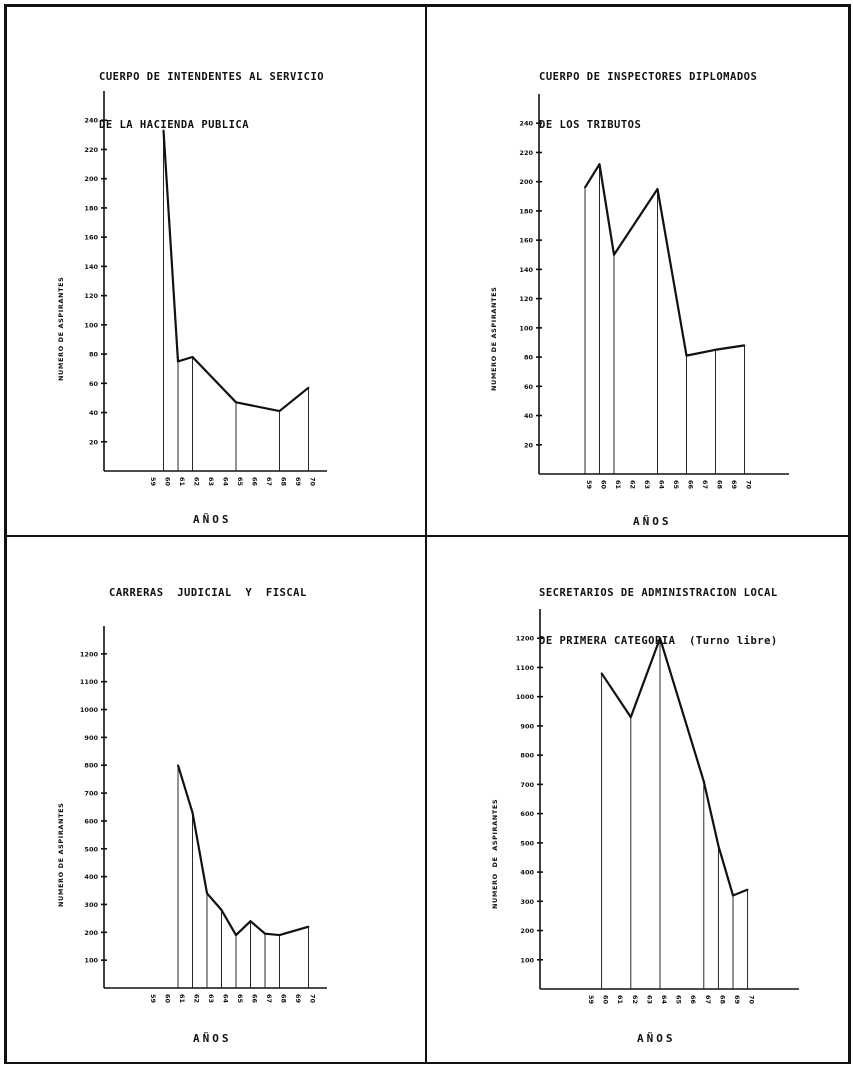 The width and height of the screenshot is (853, 1068). What do you see at coordinates (174, 125) in the screenshot?
I see `chart-title-line-2: DE LA HACIENDA PUBLICA` at bounding box center [174, 125].